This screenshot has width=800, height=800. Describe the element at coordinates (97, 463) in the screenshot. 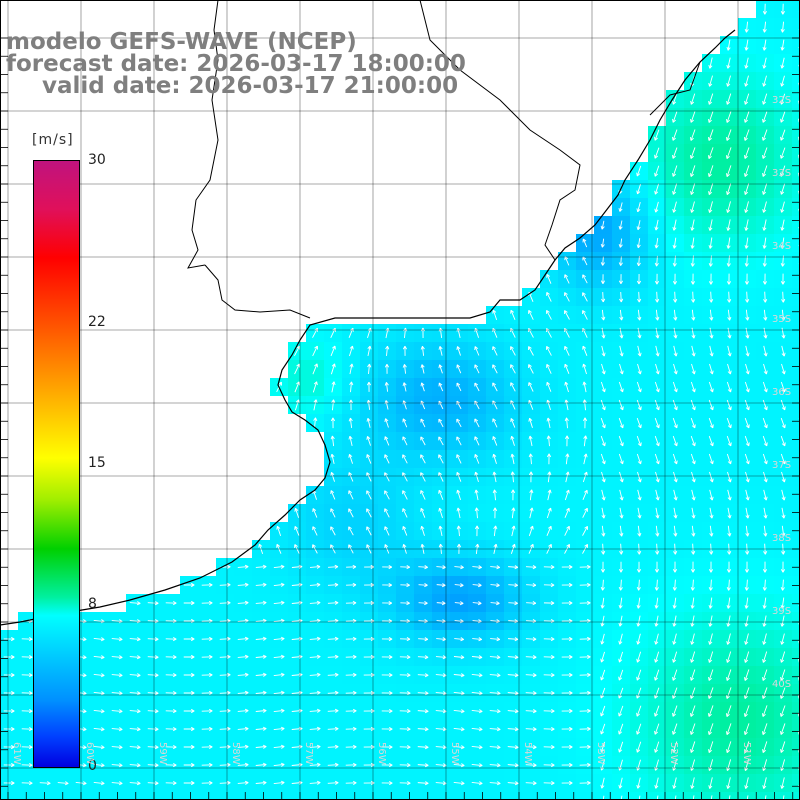

I see `colorbar-tick-label: 15` at that location.